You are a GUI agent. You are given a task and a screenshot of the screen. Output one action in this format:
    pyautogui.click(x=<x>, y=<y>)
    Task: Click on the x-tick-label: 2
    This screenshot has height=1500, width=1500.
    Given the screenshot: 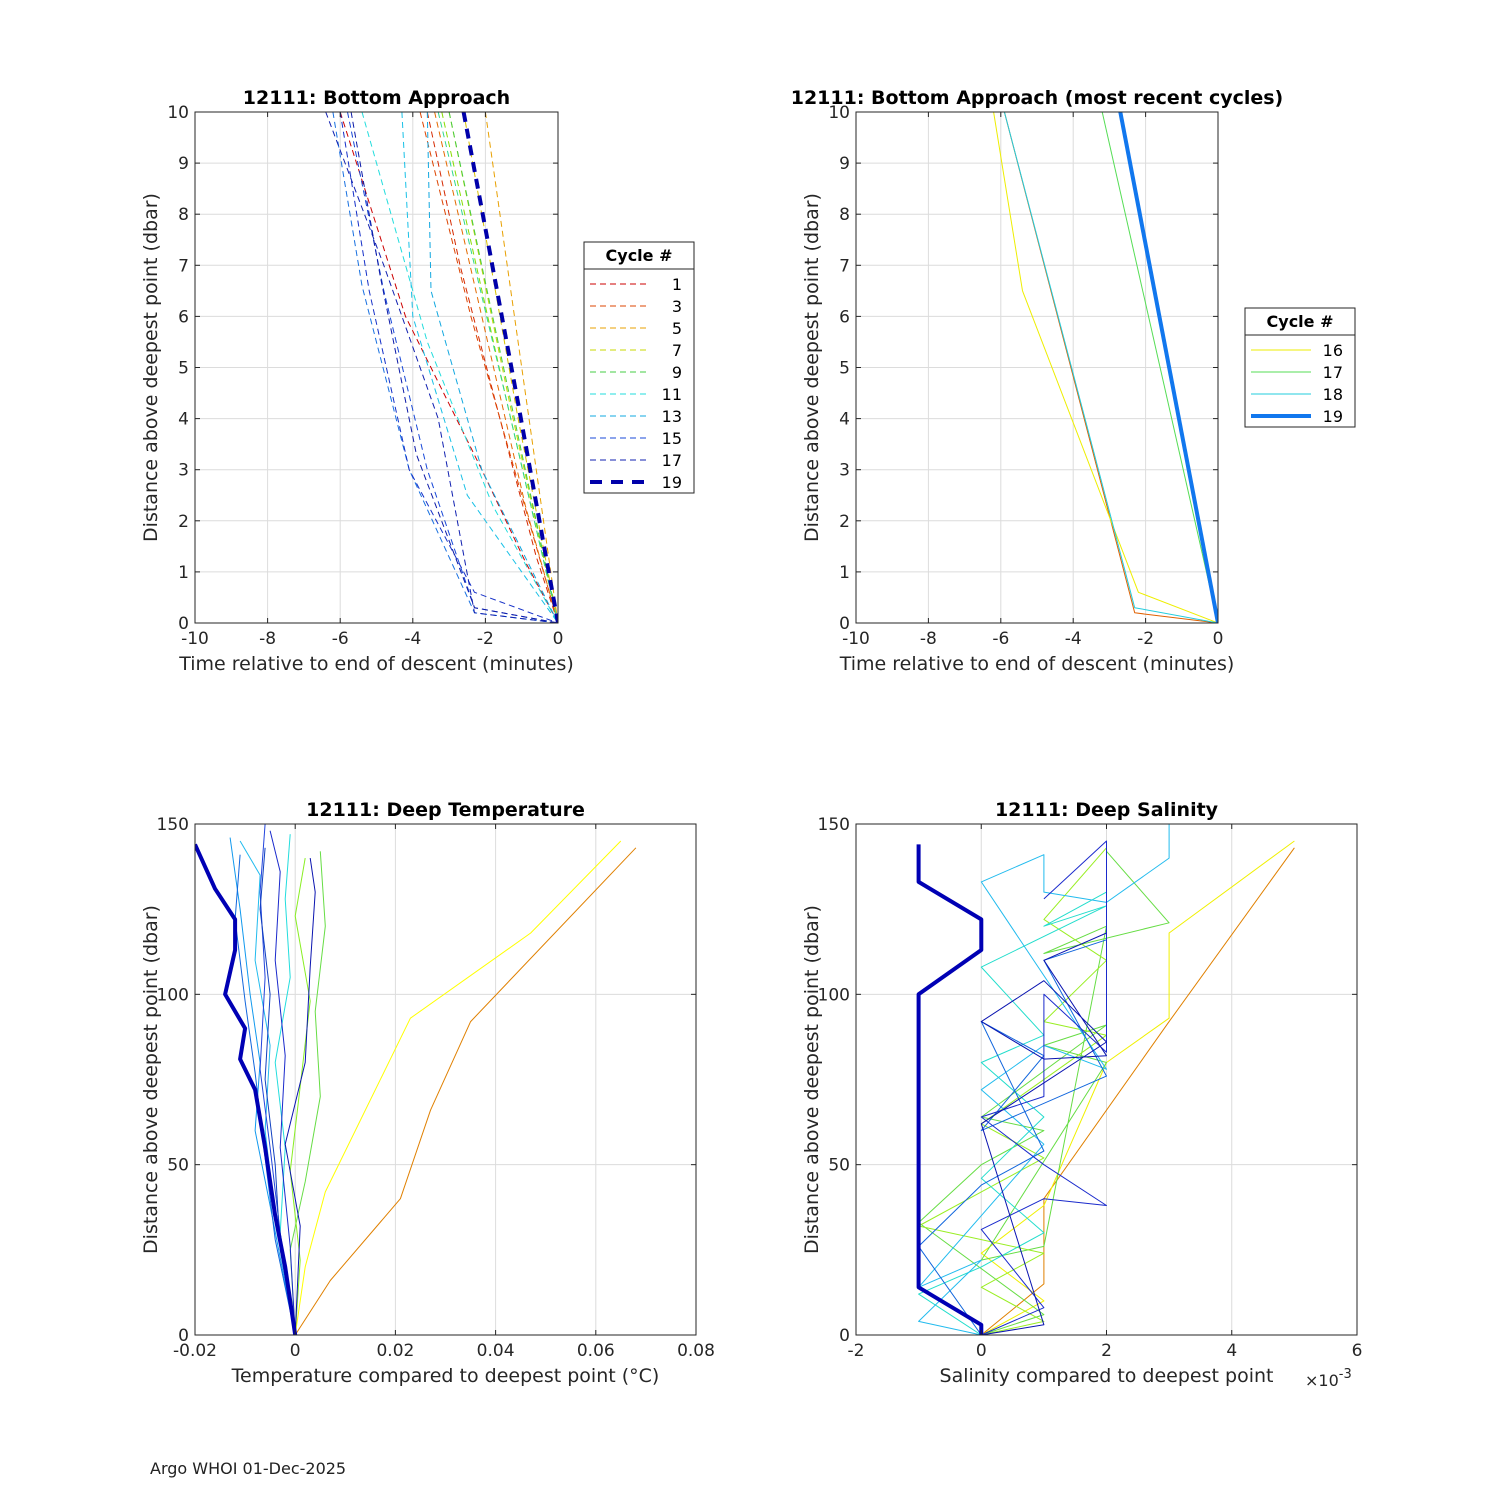 What is the action you would take?
    pyautogui.click(x=1106, y=1351)
    